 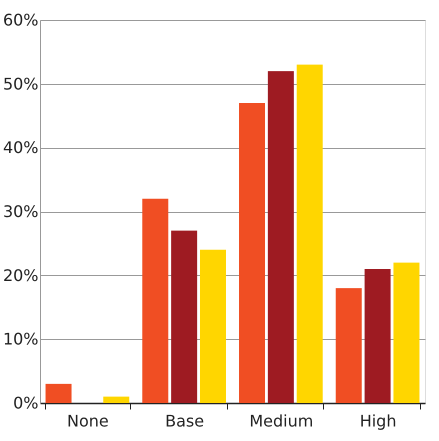 What do you see at coordinates (20, 20) in the screenshot?
I see `y-tick-label: 60%` at bounding box center [20, 20].